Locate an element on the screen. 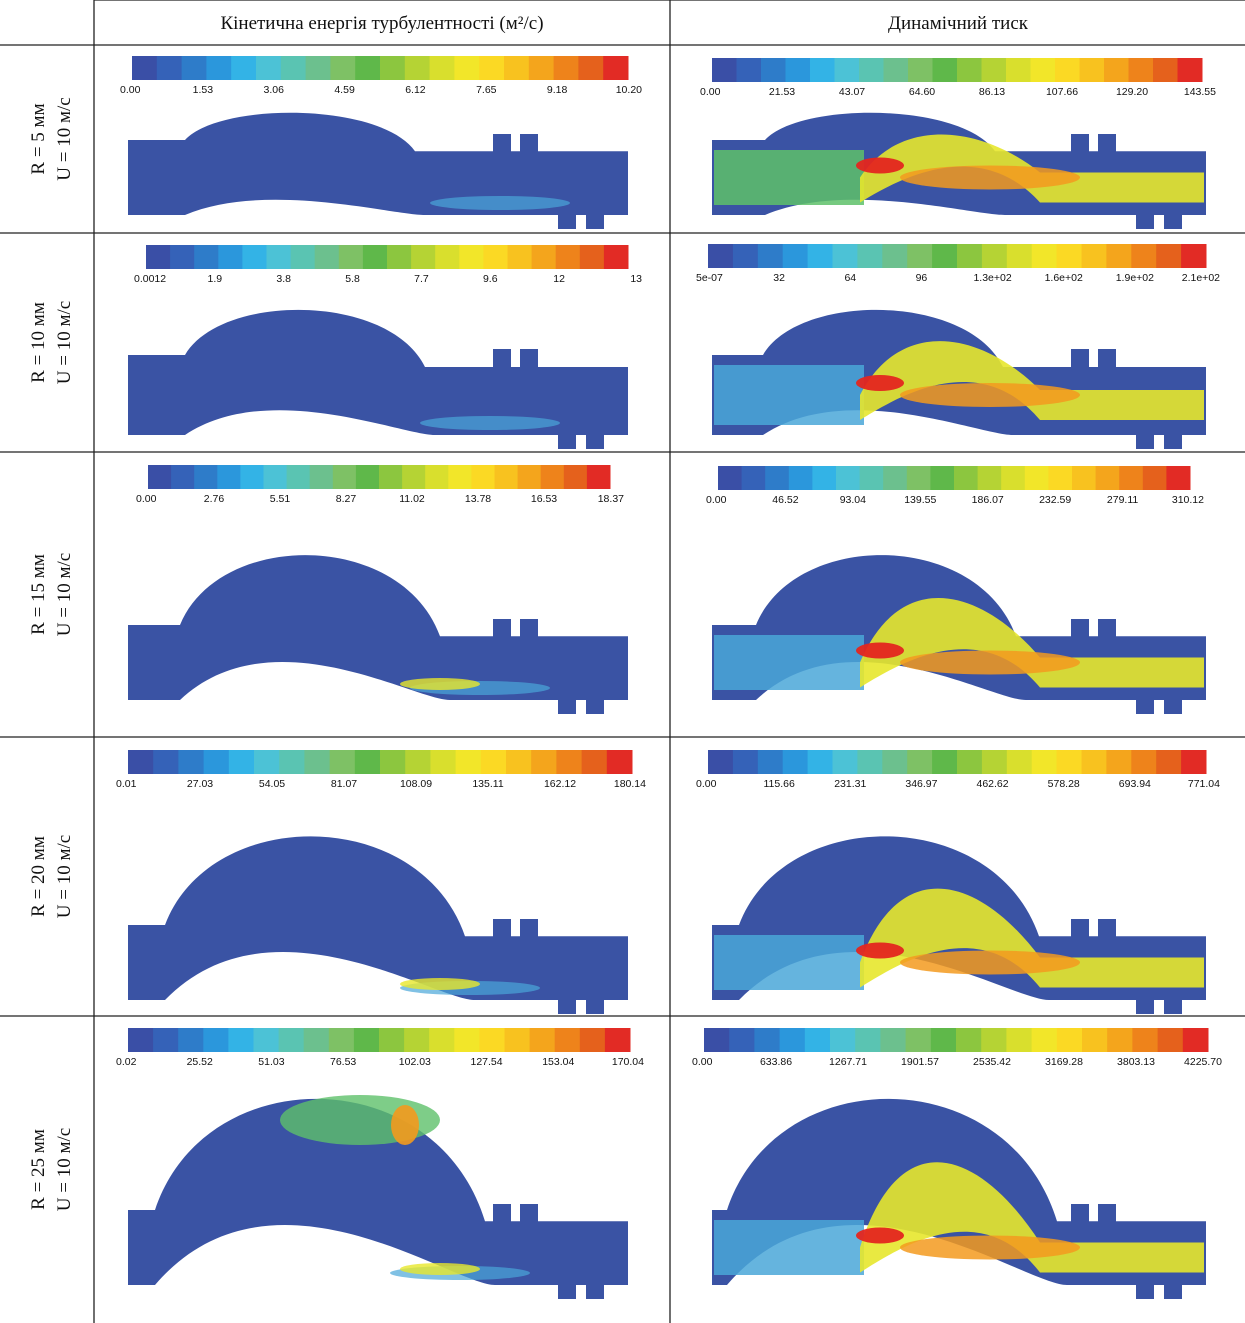  colorbar-tick-label: 51.03 is located at coordinates (271, 1062).